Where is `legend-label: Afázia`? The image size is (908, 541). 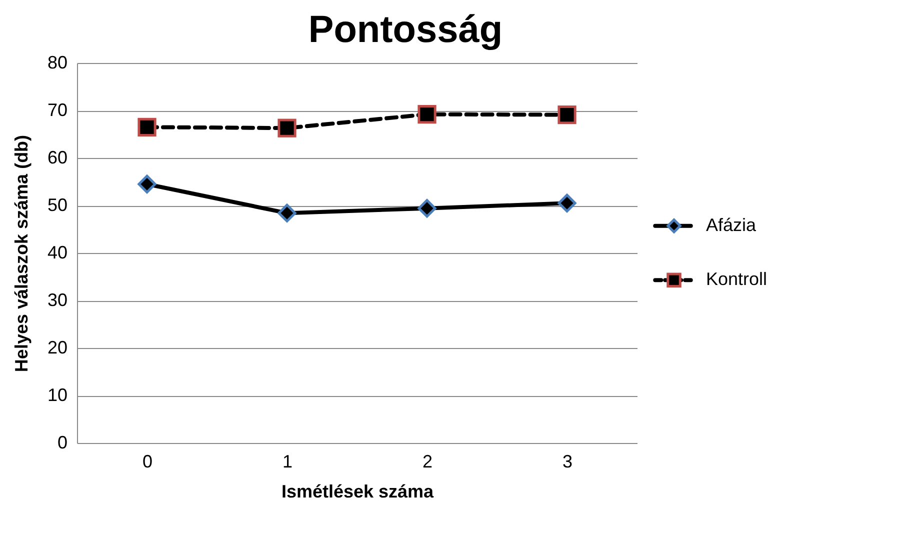
legend-label: Afázia is located at coordinates (732, 224).